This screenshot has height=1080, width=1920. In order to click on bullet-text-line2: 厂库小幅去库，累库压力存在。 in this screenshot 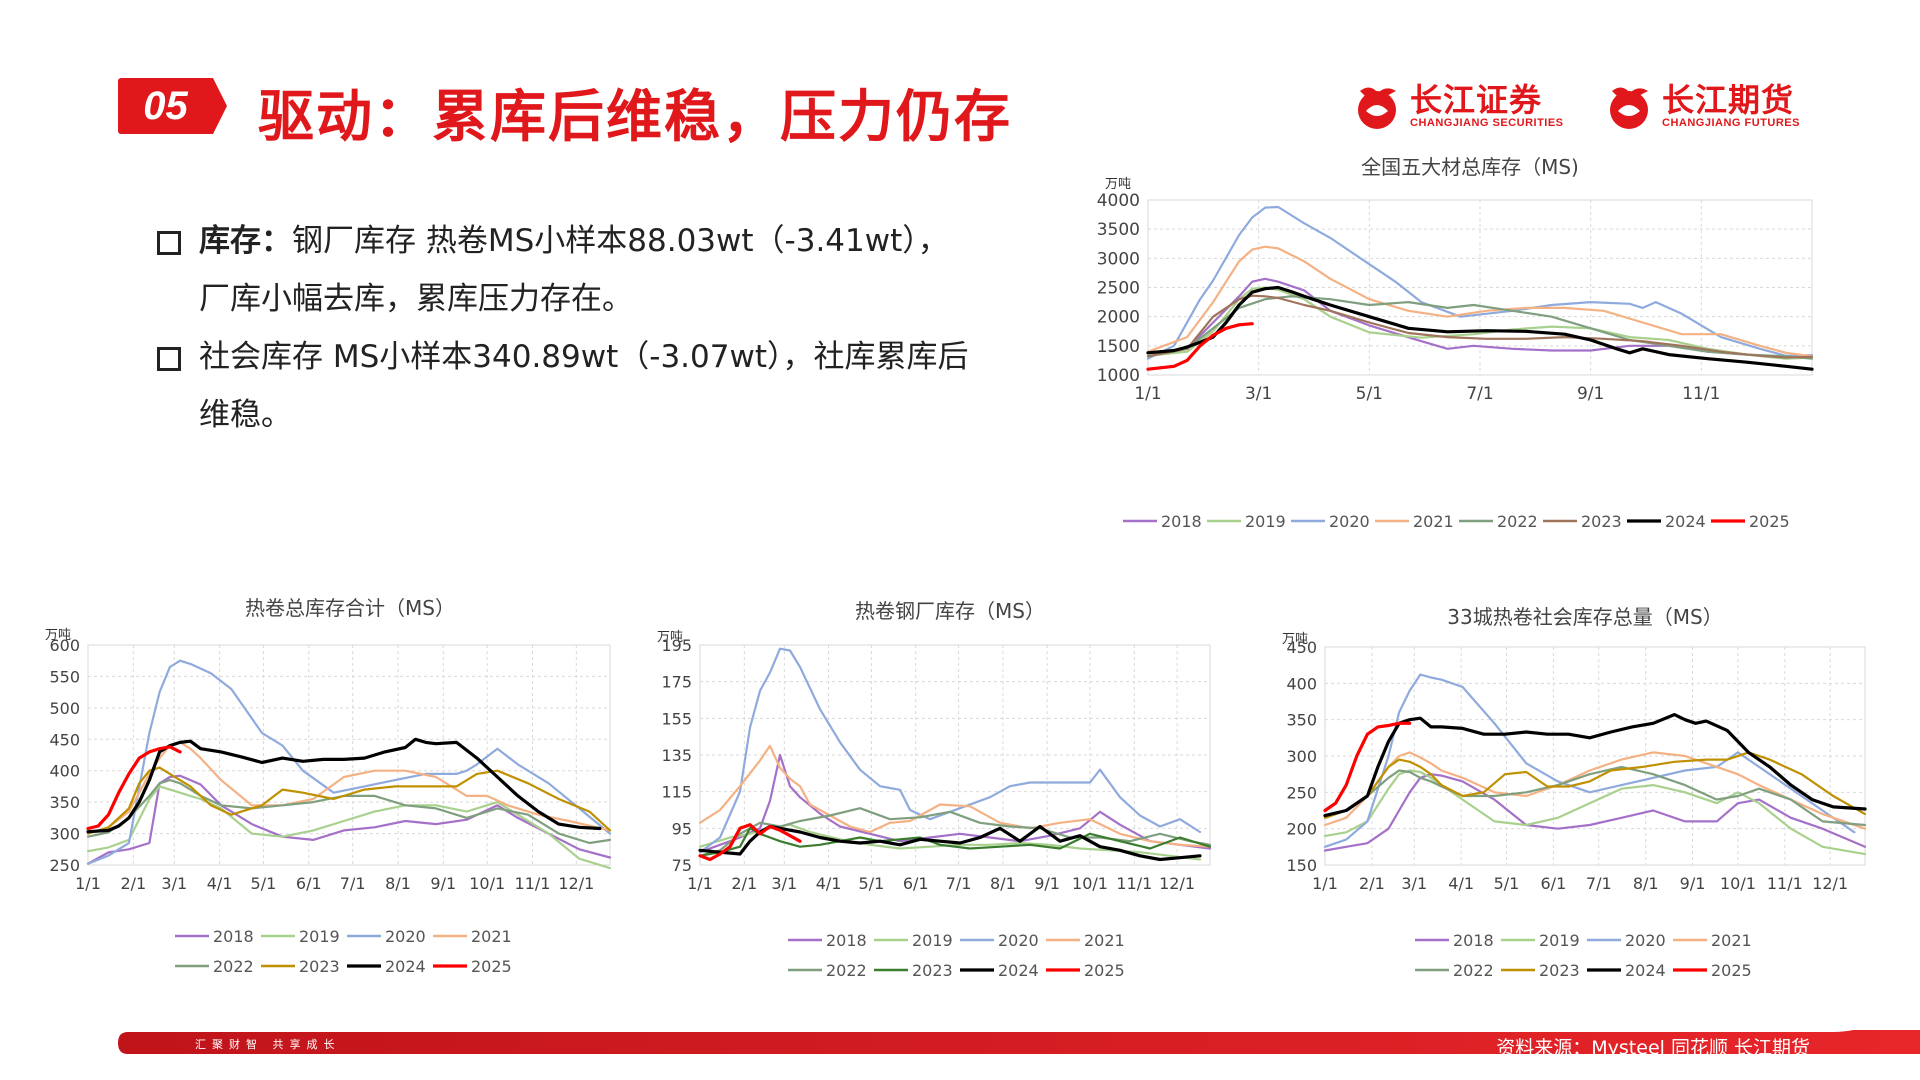, I will do `click(416, 299)`.